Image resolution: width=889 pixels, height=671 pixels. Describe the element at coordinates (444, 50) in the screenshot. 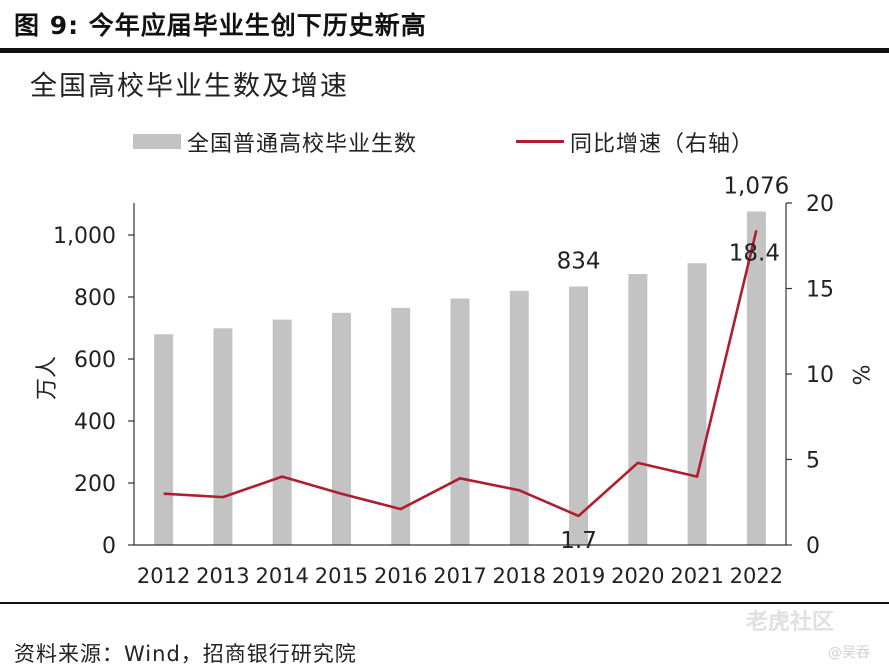

I see `top-rule` at that location.